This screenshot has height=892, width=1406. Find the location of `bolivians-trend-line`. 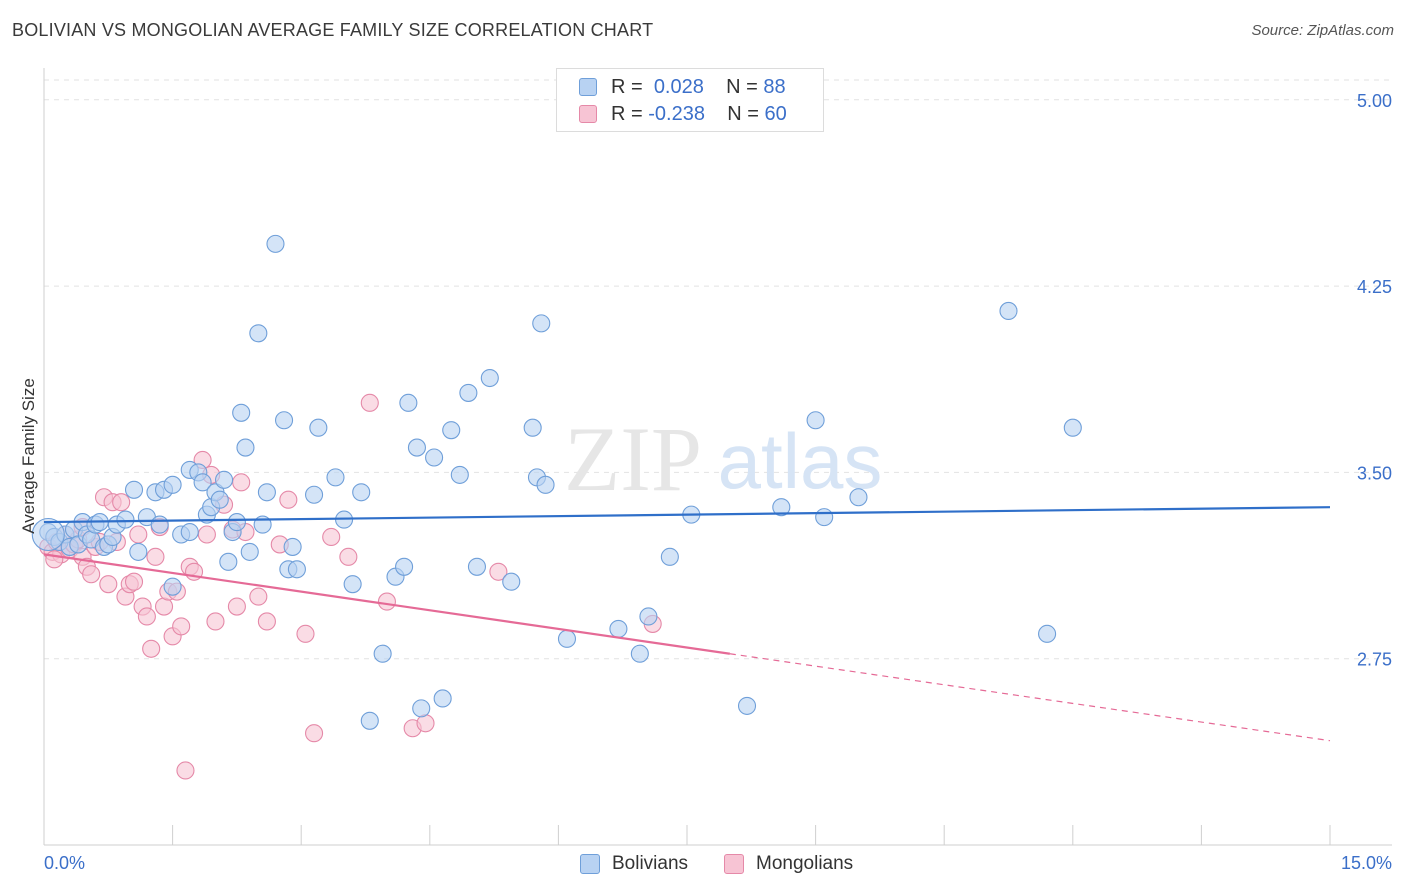

bolivians-trend-line is located at coordinates (687, 515).